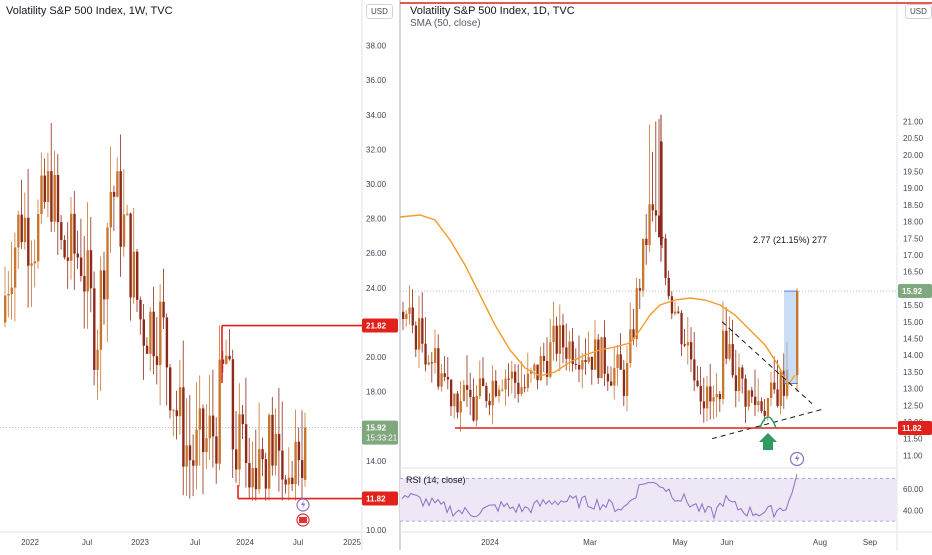  Describe the element at coordinates (913, 372) in the screenshot. I see `right-y-tick-label: 13.50` at that location.